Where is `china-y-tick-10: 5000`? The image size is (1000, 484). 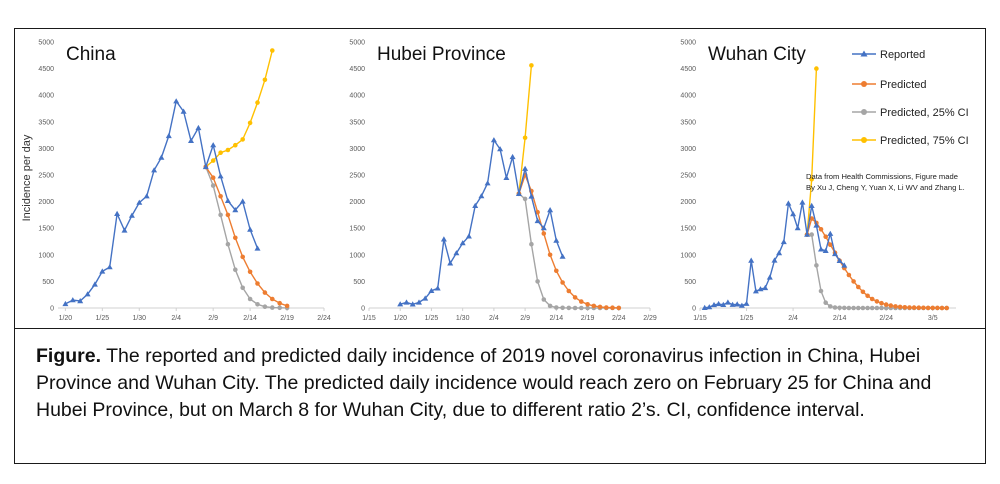 china-y-tick-10: 5000 is located at coordinates (46, 43).